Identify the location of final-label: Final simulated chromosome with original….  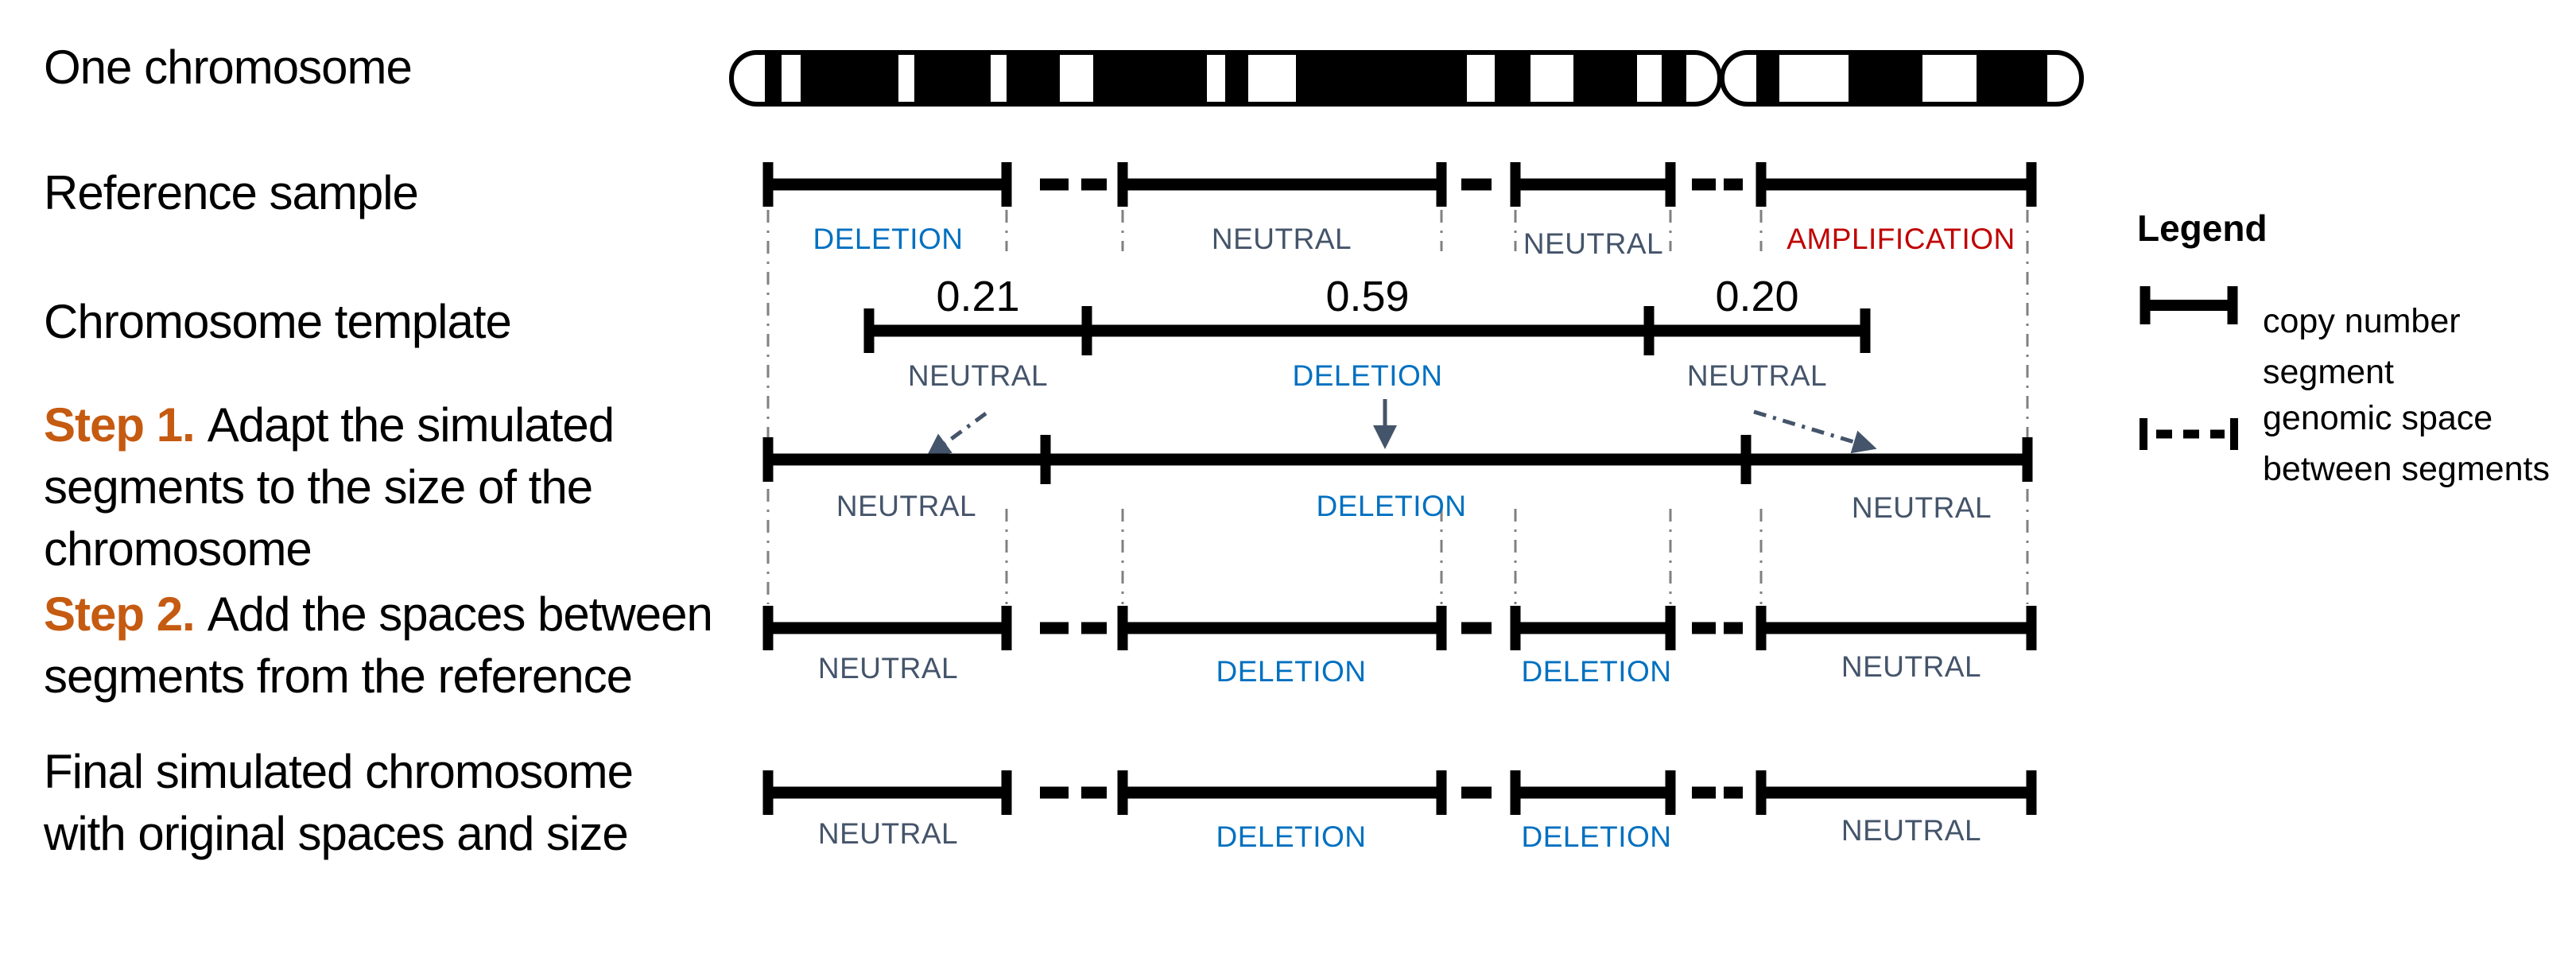
(339, 803).